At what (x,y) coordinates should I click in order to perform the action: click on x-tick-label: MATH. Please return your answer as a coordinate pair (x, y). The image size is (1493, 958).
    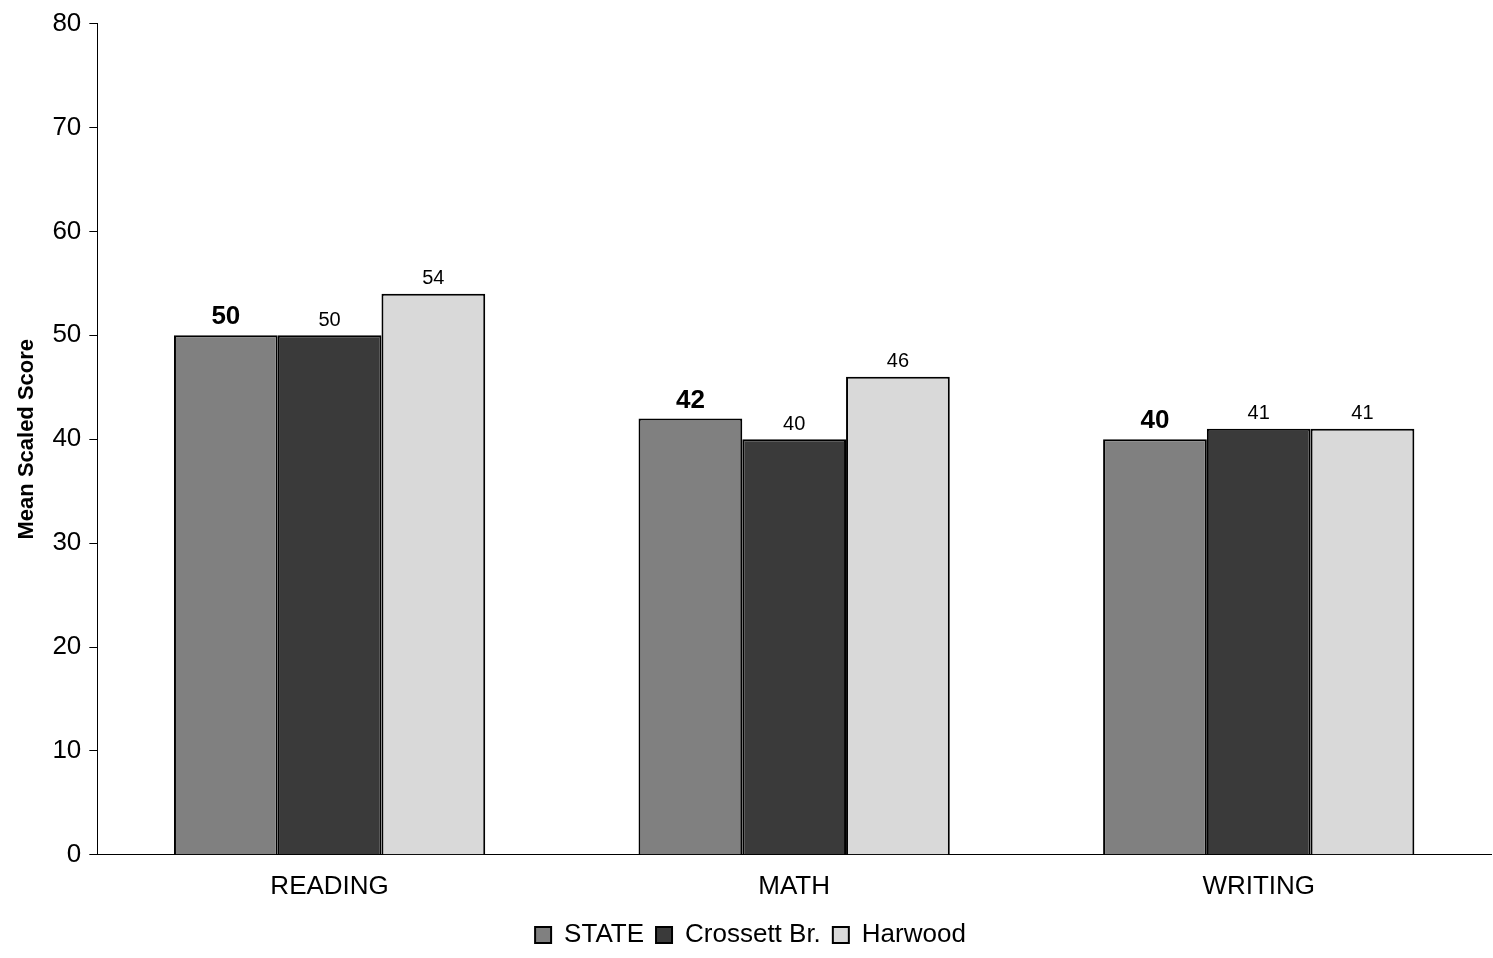
    Looking at the image, I should click on (794, 884).